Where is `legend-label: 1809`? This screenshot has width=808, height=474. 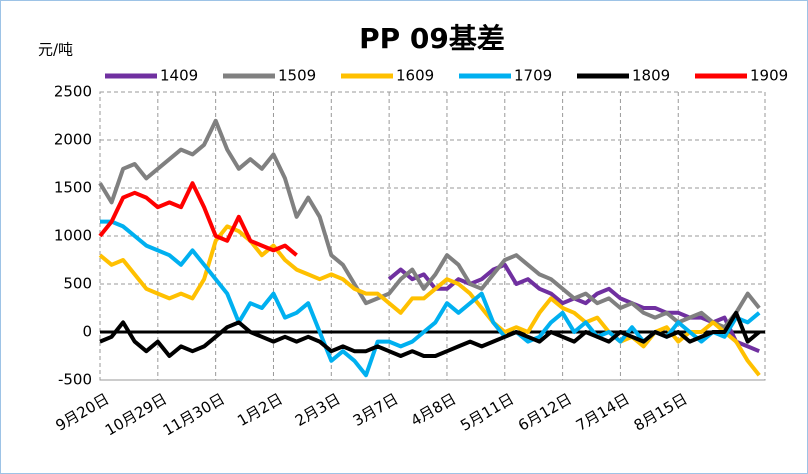 legend-label: 1809 is located at coordinates (651, 76).